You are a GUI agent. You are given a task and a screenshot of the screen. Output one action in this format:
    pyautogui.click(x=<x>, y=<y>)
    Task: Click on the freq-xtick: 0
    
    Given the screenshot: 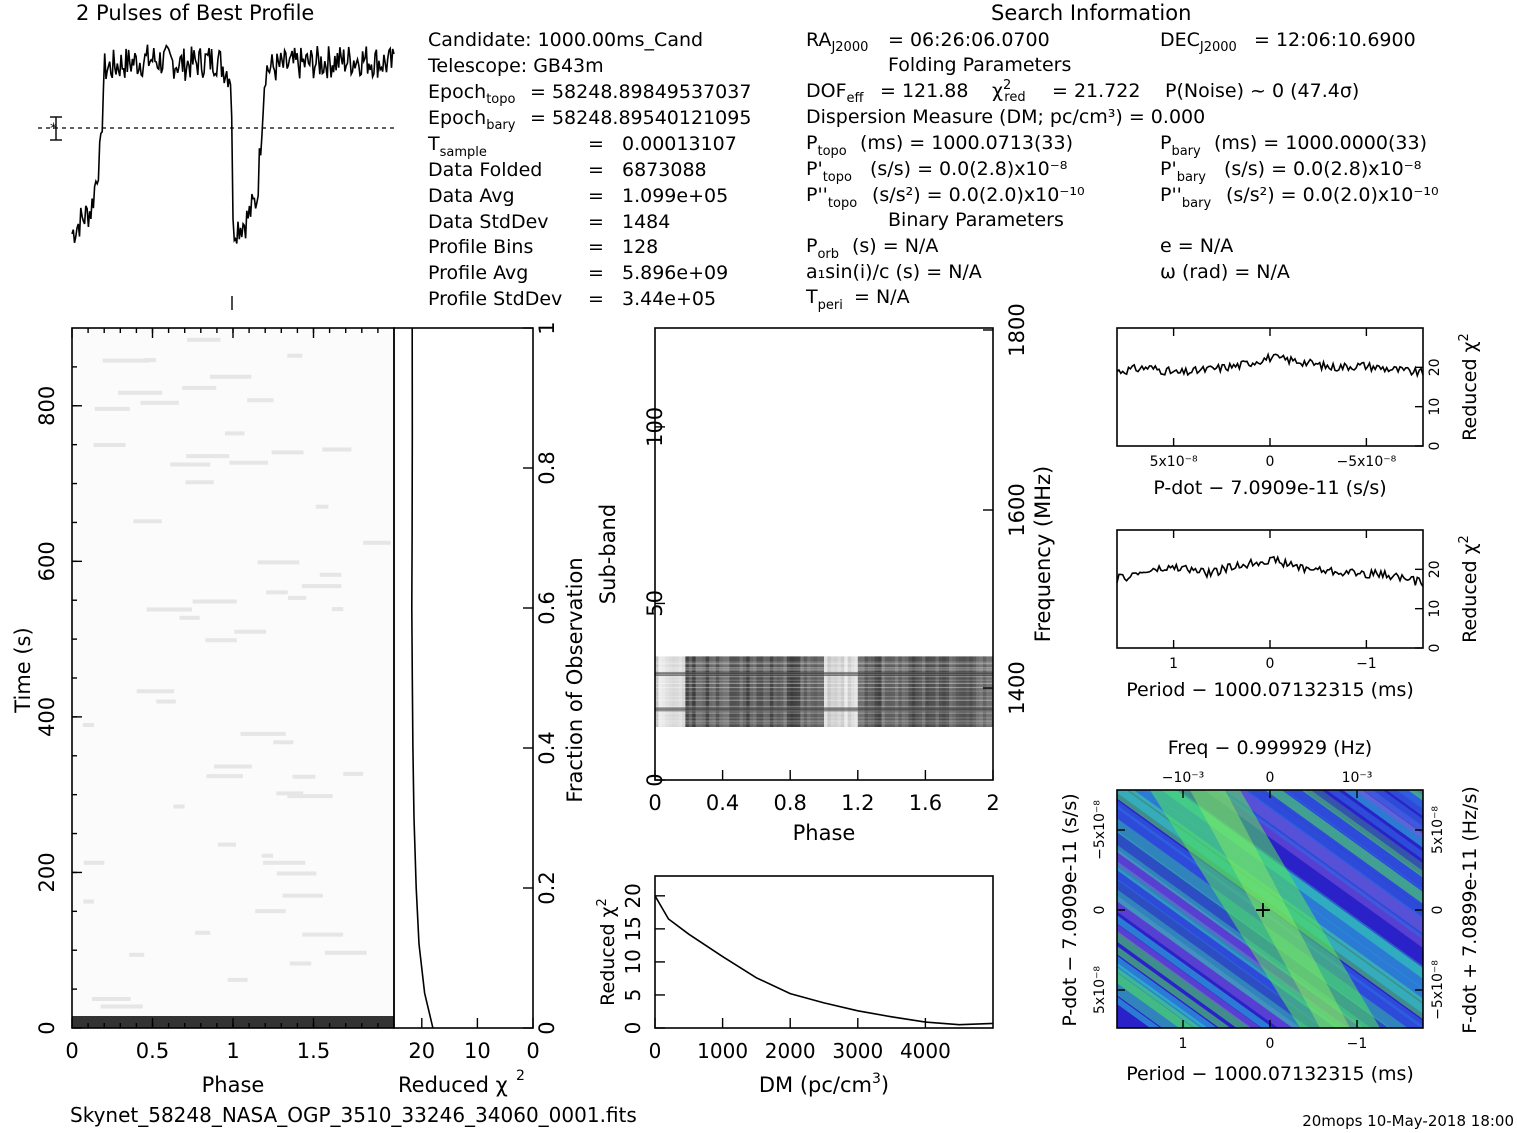 What is the action you would take?
    pyautogui.click(x=1270, y=778)
    